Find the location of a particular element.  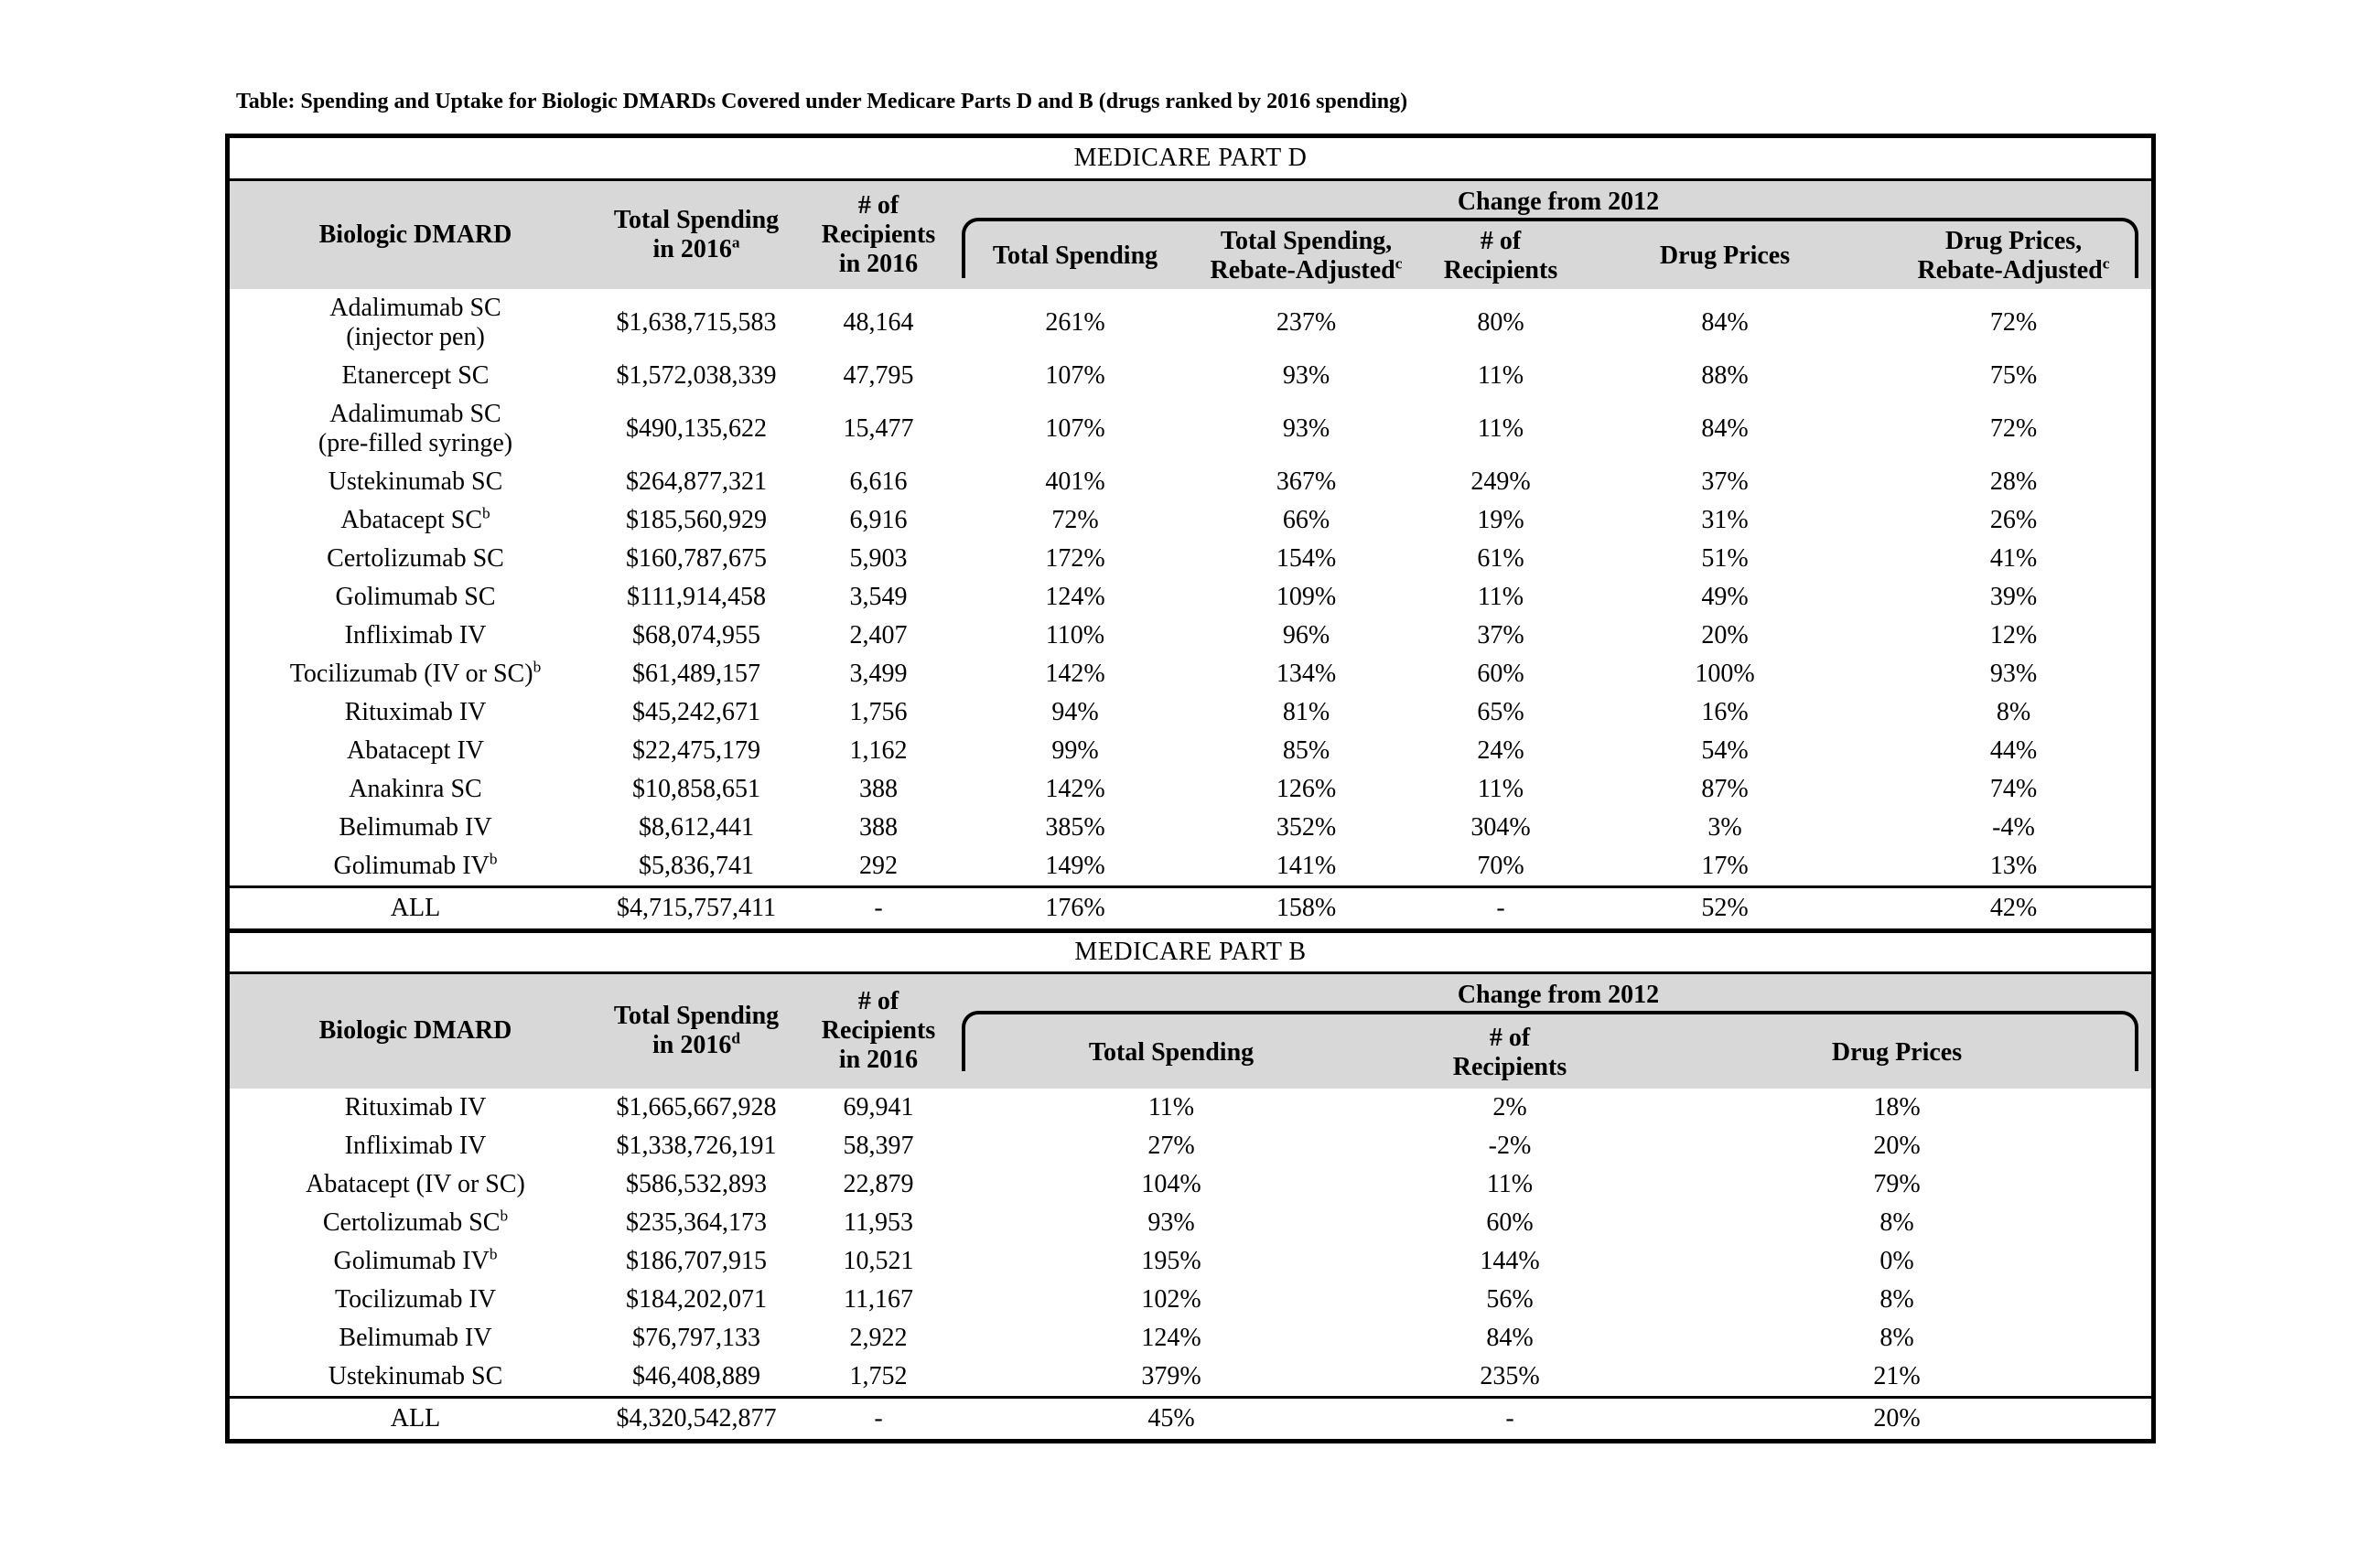

value-cell: 48,164 is located at coordinates (878, 322).